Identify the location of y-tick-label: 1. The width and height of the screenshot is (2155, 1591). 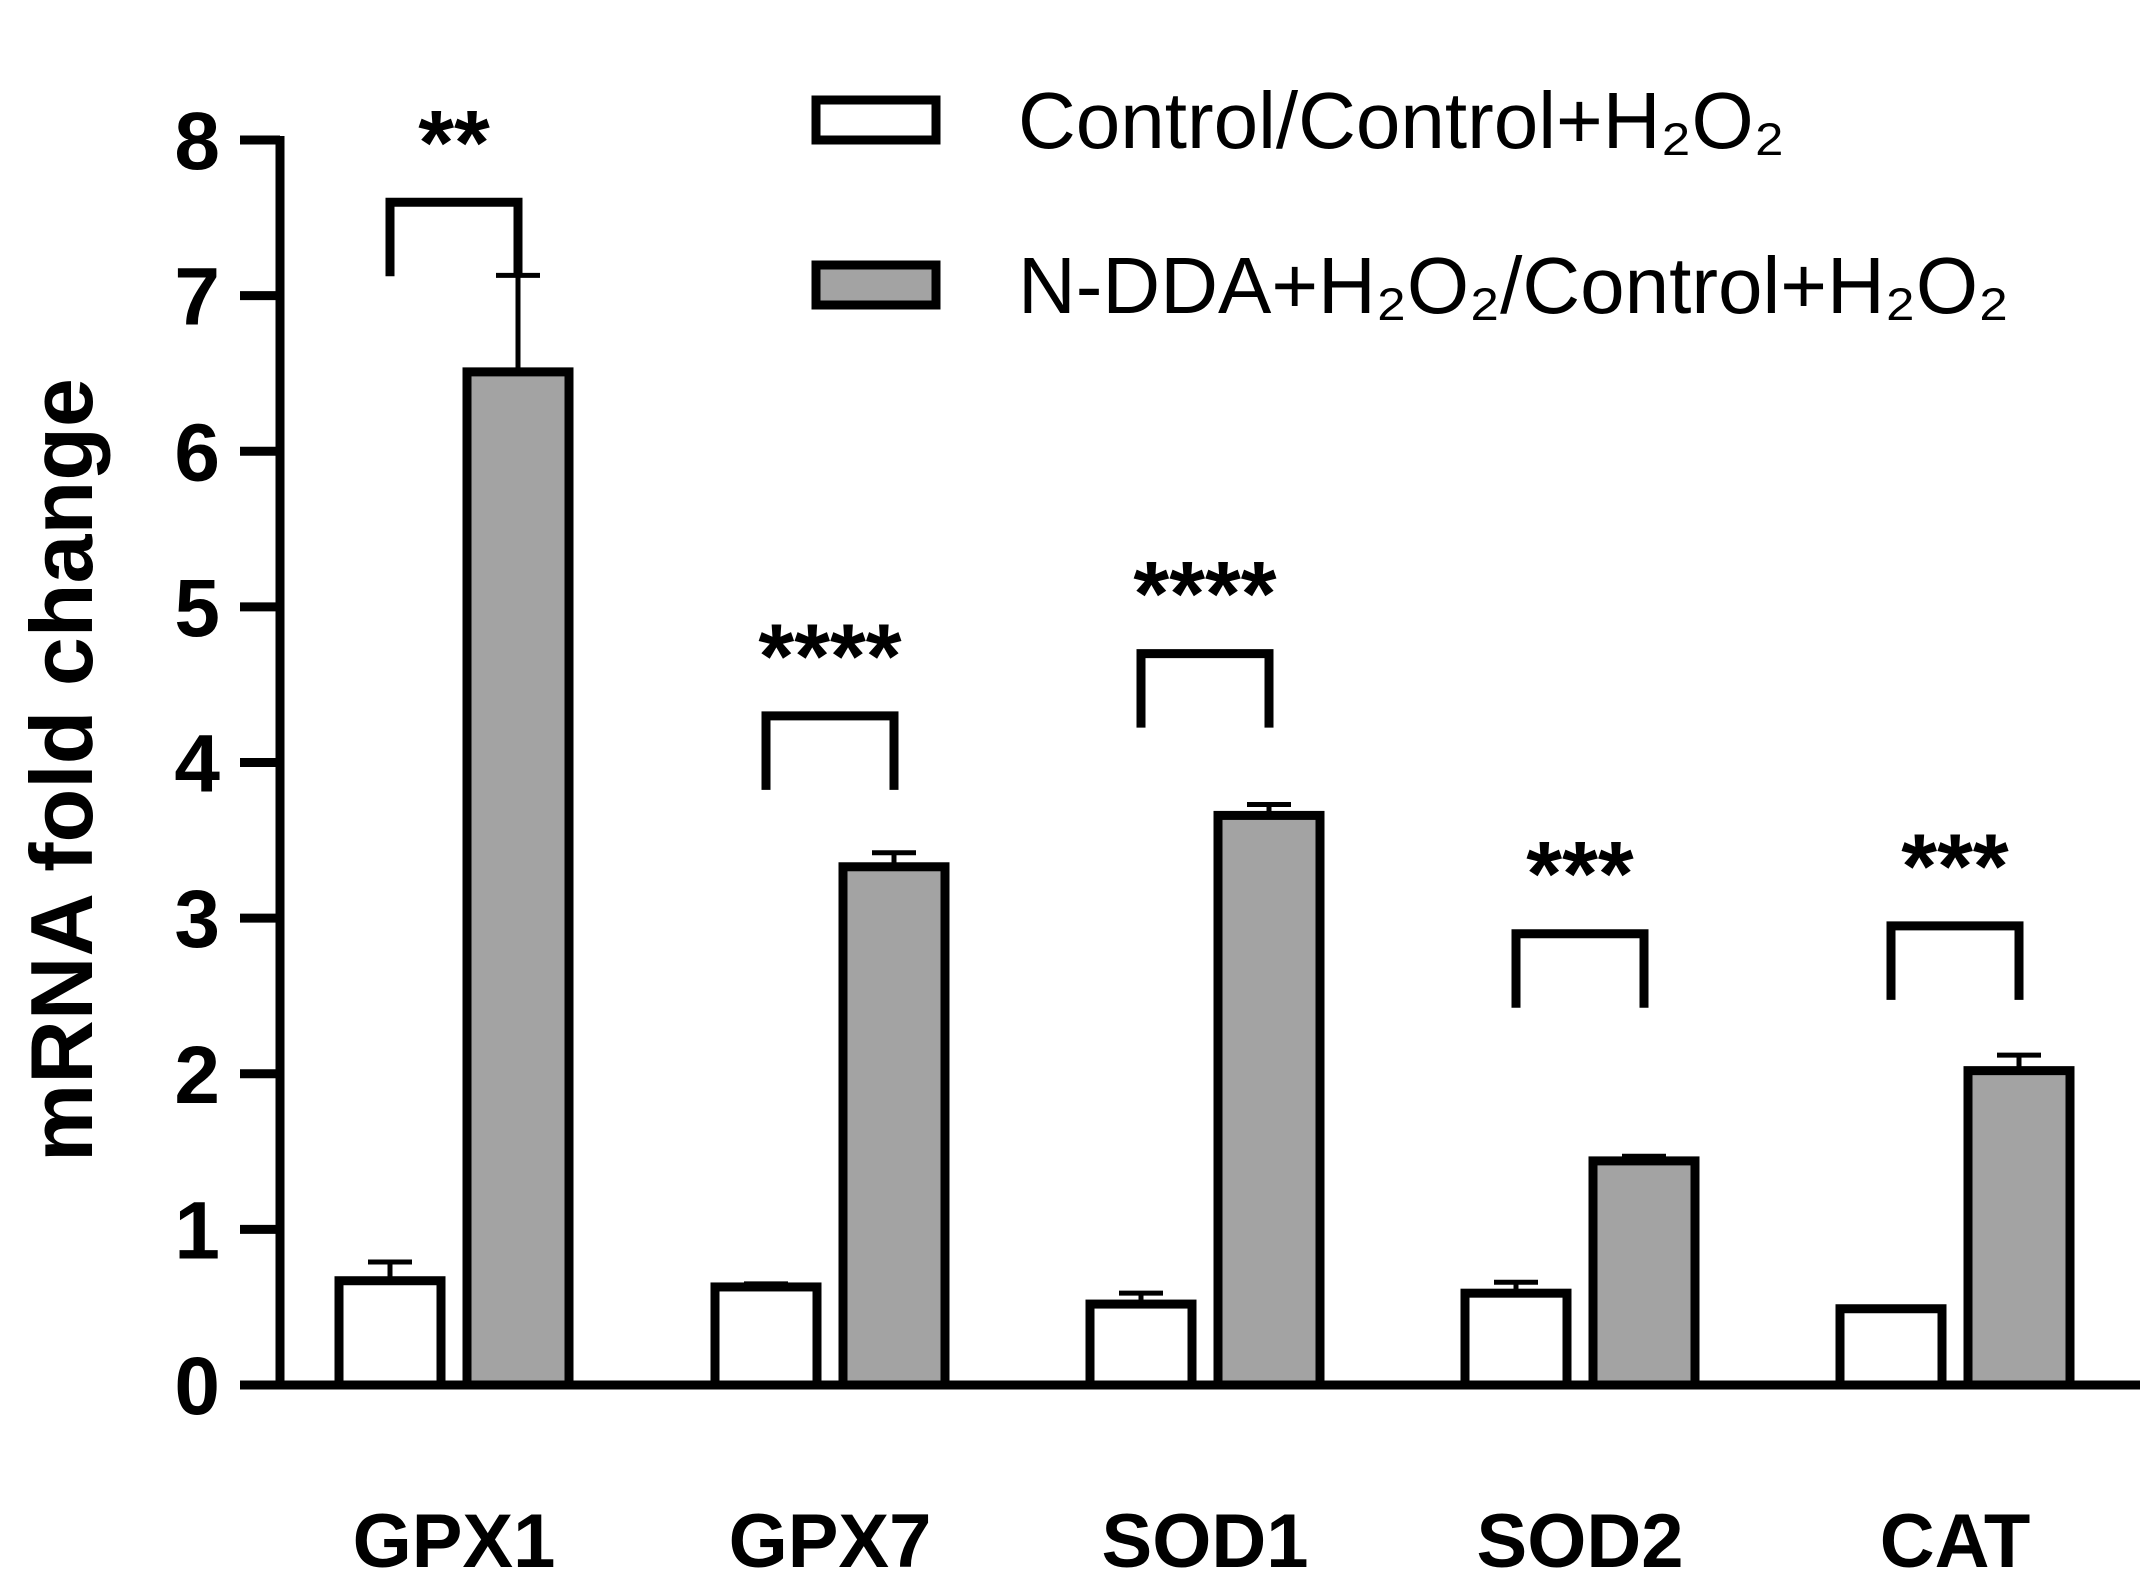
(197, 1230).